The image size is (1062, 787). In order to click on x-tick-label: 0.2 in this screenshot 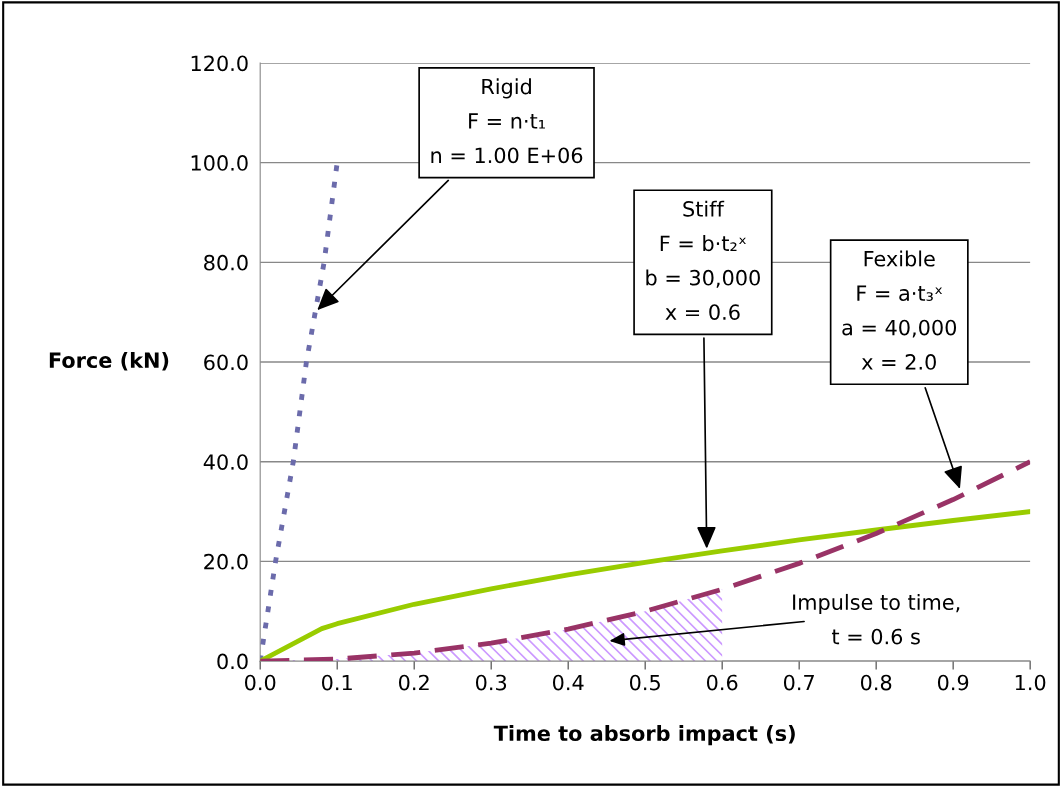, I will do `click(413, 682)`.